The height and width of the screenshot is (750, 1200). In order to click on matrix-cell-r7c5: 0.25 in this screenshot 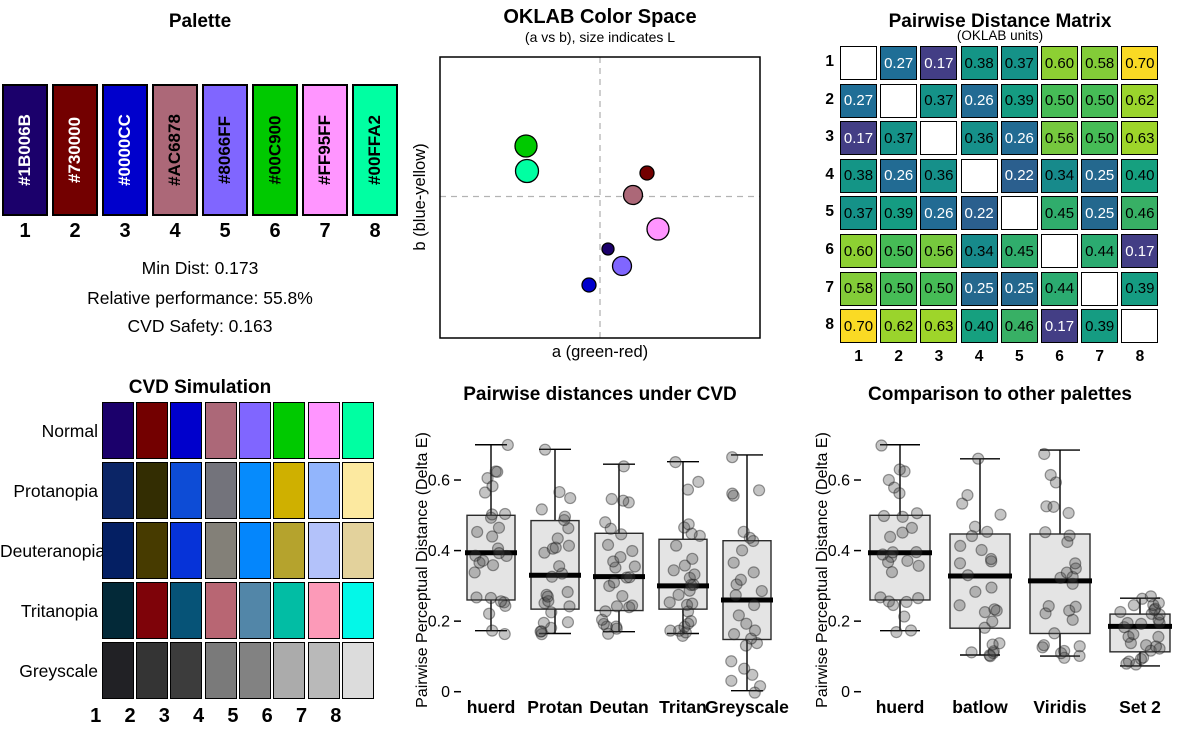, I will do `click(1019, 288)`.